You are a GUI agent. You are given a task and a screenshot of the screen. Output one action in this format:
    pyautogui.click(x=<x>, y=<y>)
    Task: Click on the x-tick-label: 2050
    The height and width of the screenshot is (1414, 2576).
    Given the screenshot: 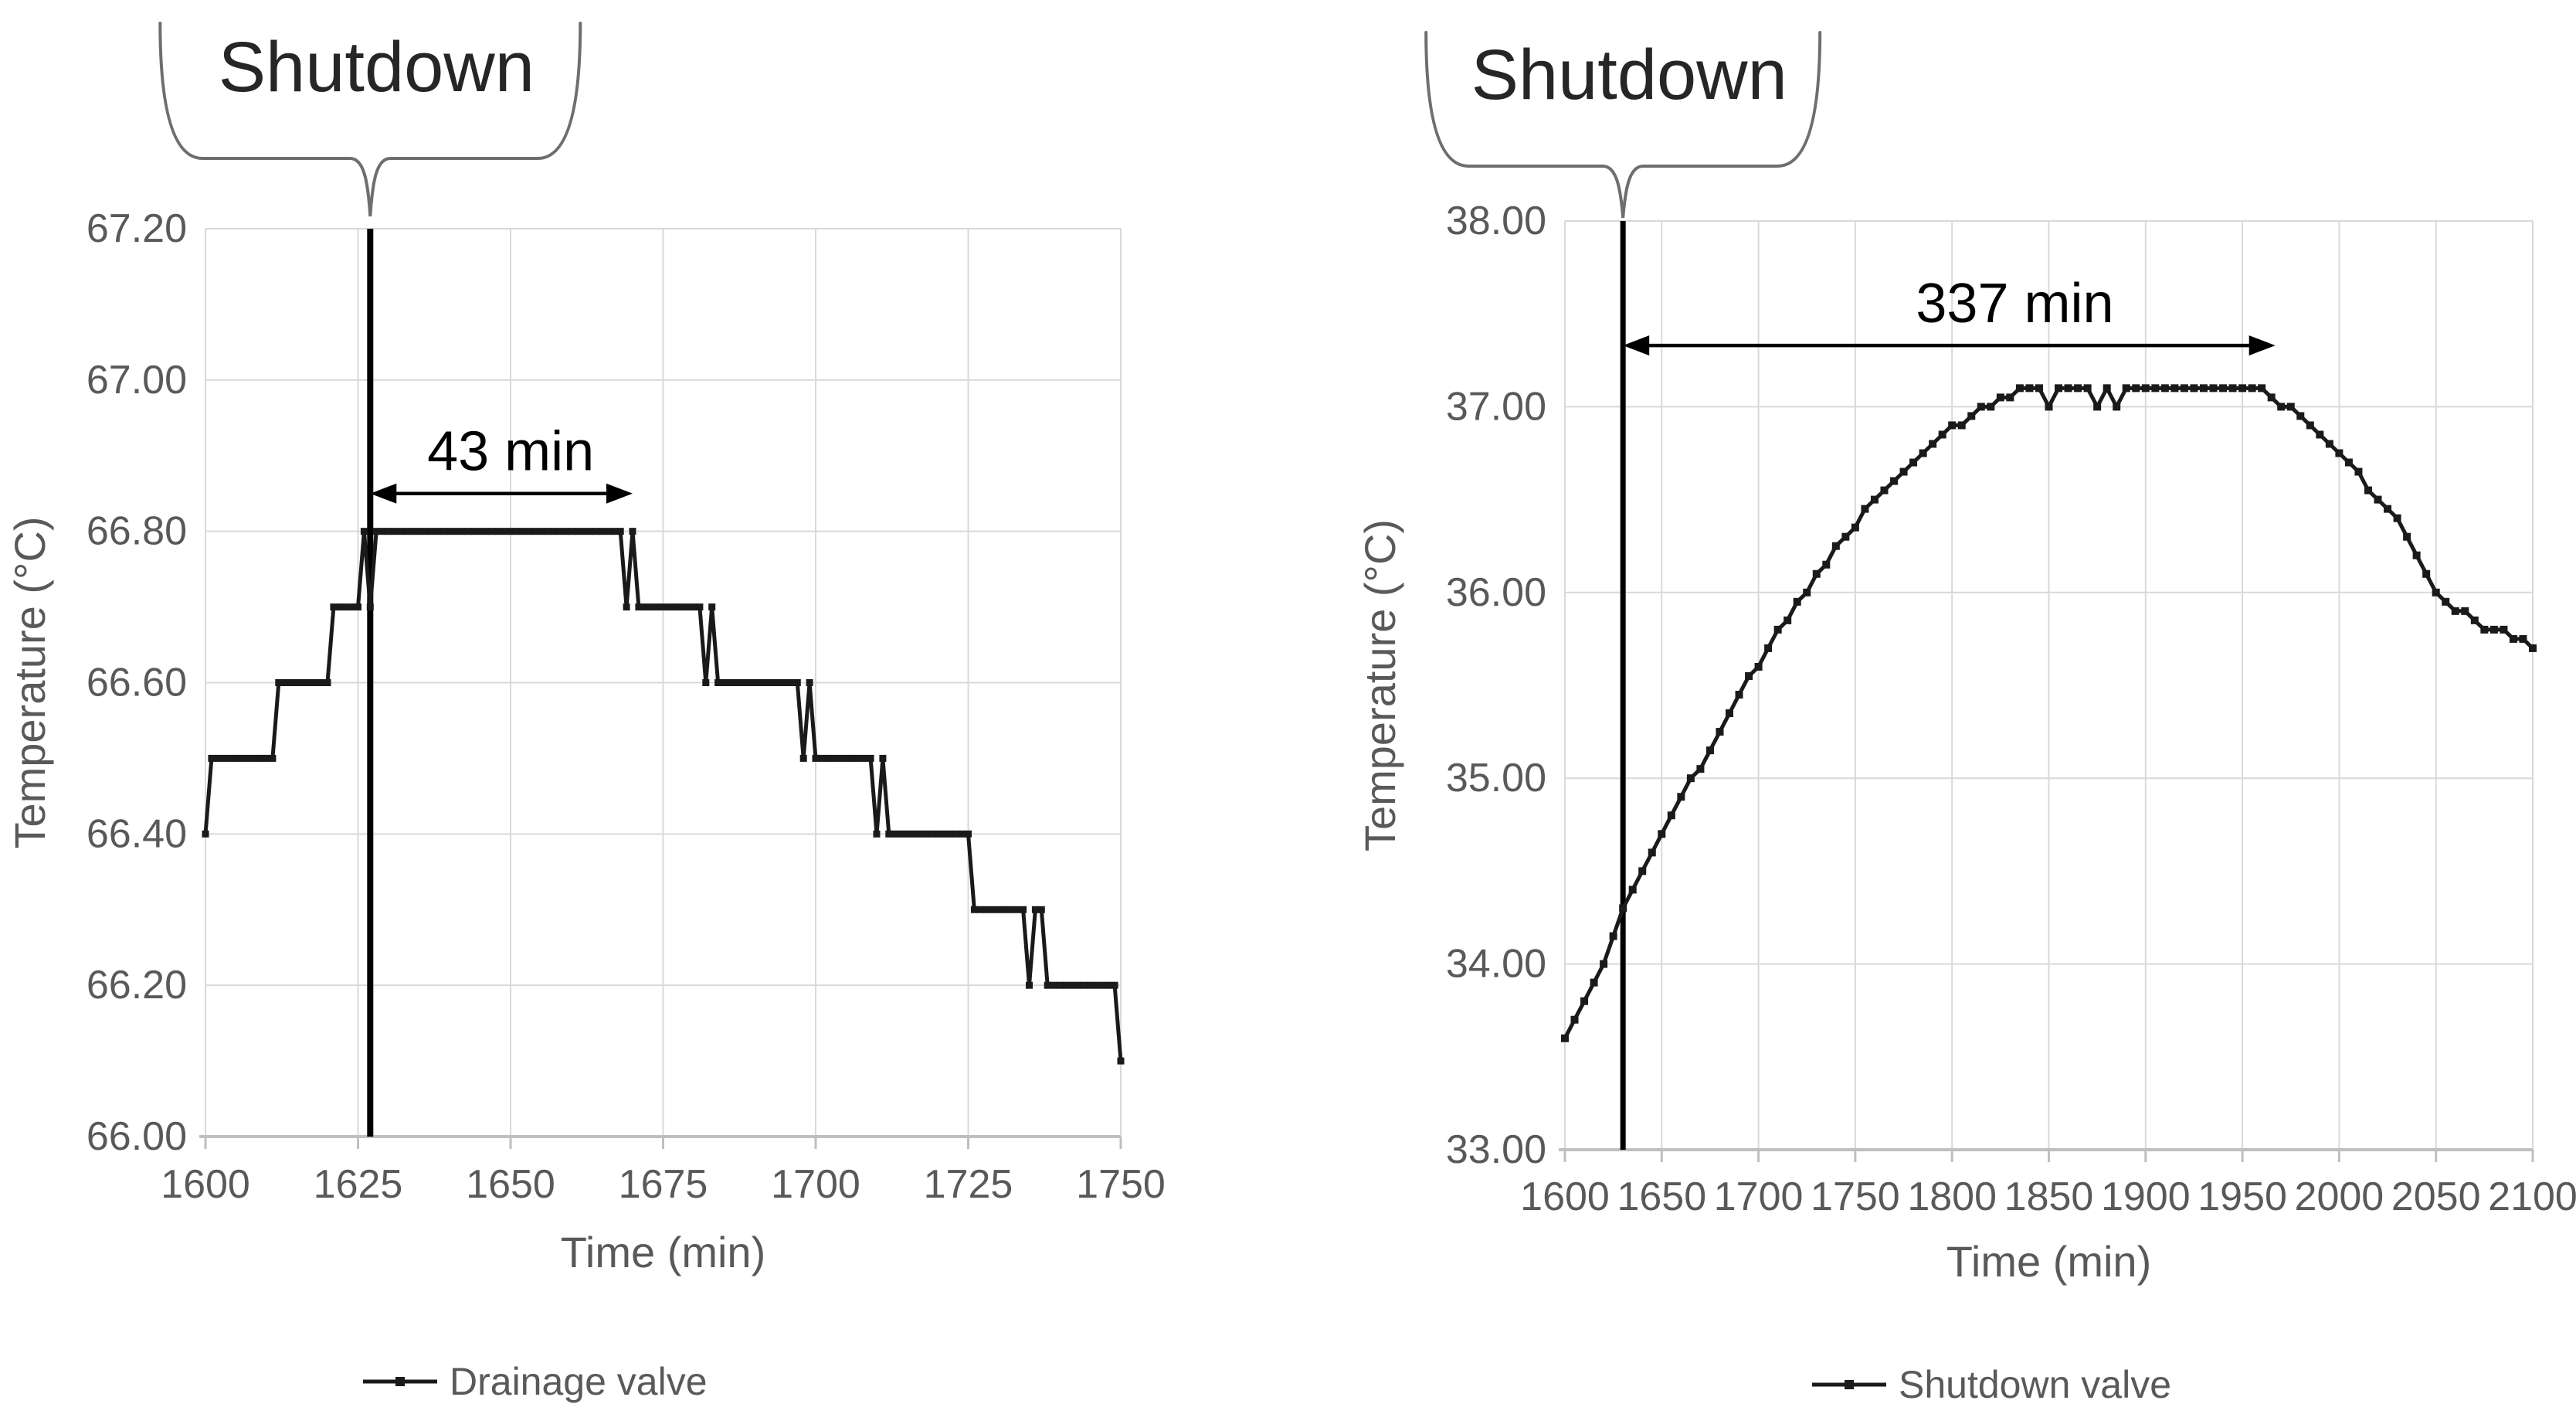 What is the action you would take?
    pyautogui.click(x=2436, y=1196)
    